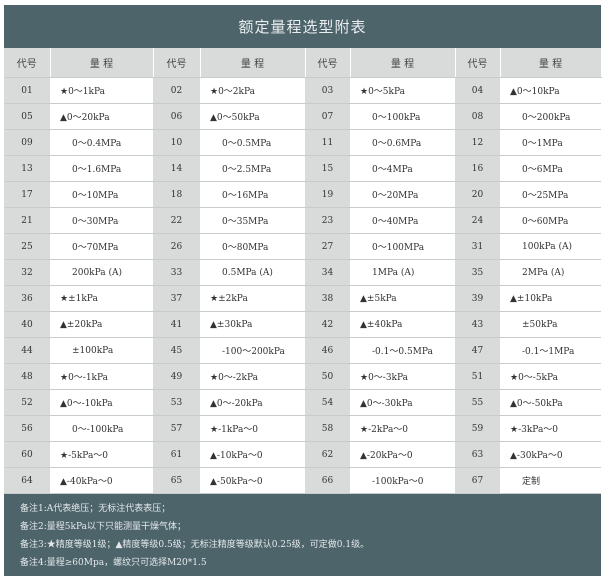  I want to click on range-cell: ★0～2kPa, so click(252, 90).